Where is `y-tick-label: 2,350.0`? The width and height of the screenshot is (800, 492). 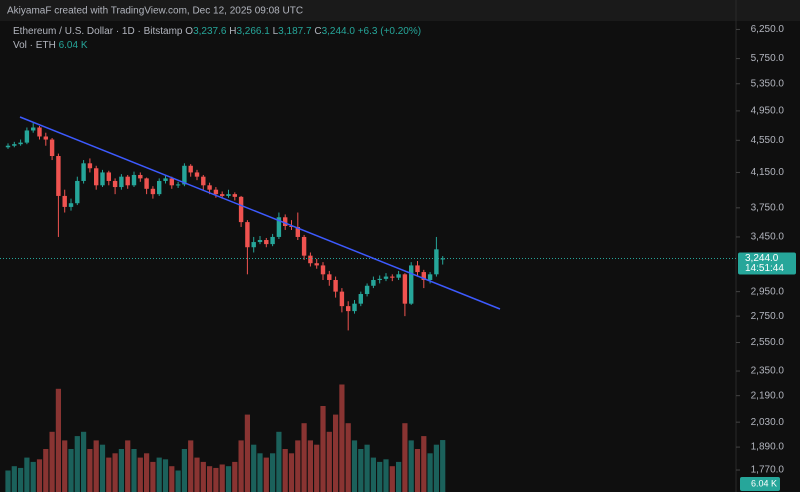 y-tick-label: 2,350.0 is located at coordinates (768, 371).